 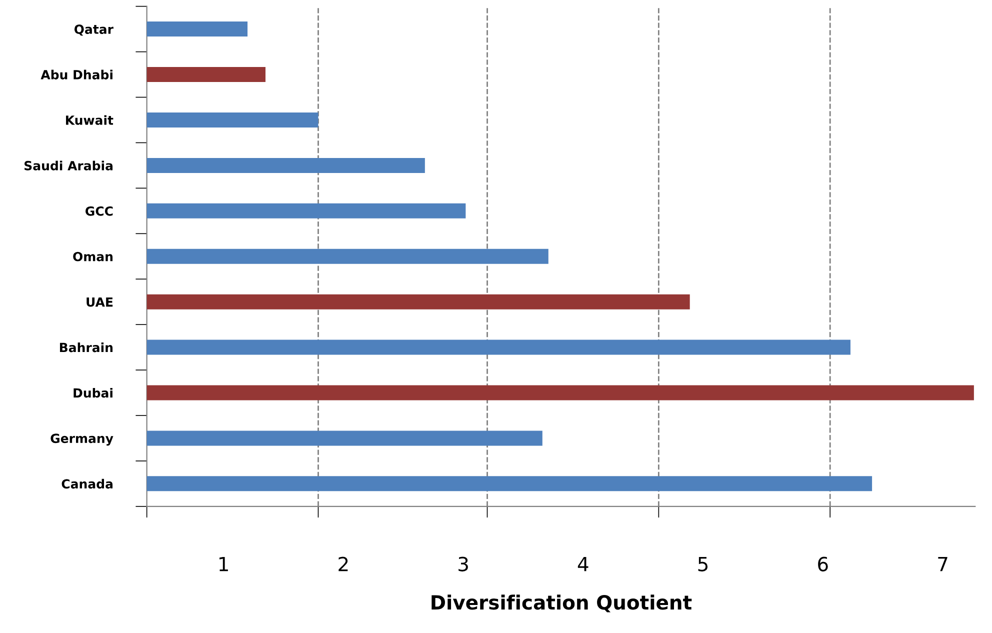 I want to click on x-axis-title: Diversification Quotient, so click(x=562, y=603).